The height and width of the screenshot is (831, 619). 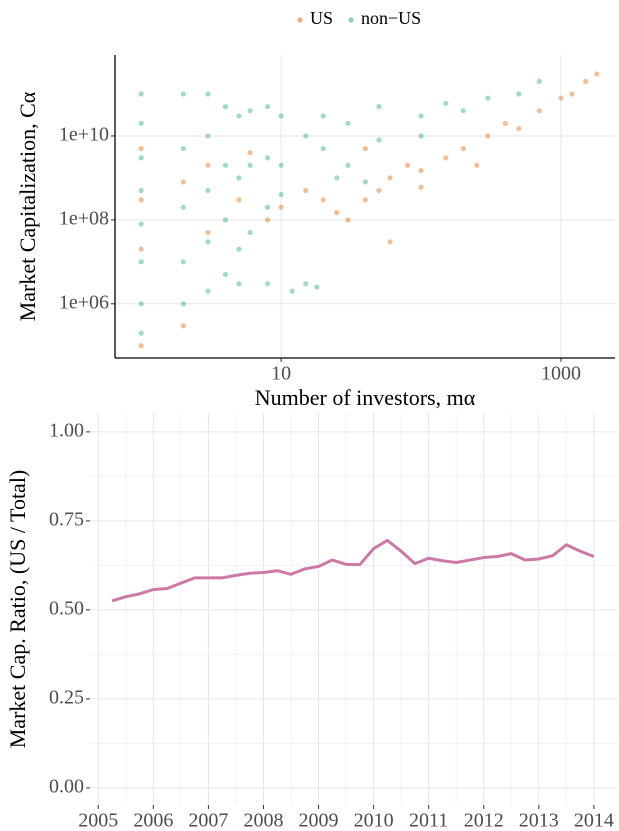 I want to click on y-tick-label: 1e+08, so click(x=84, y=218).